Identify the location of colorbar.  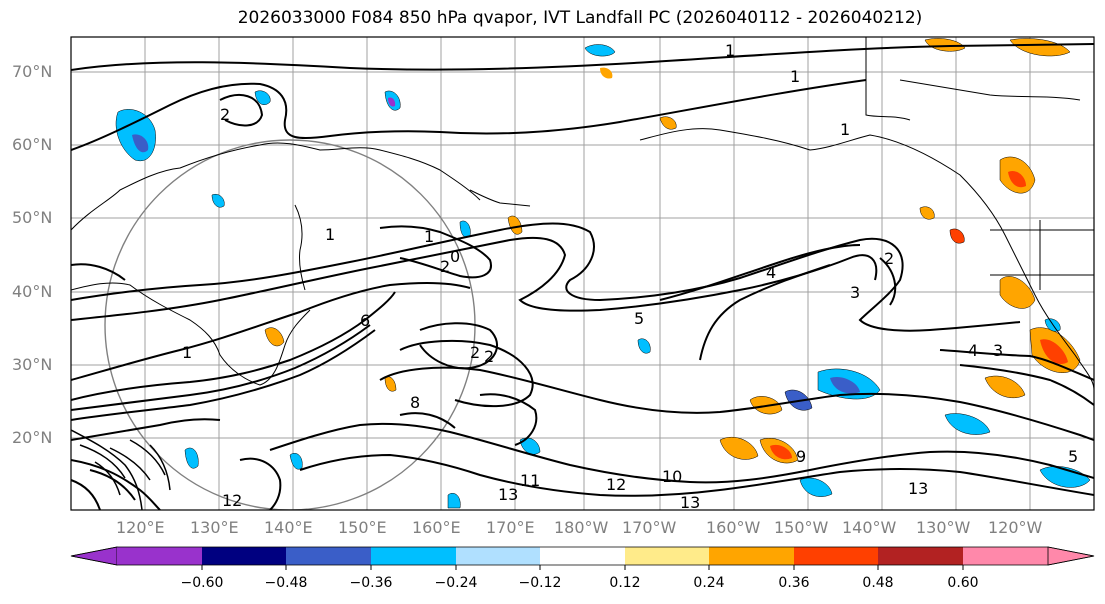
(582, 558).